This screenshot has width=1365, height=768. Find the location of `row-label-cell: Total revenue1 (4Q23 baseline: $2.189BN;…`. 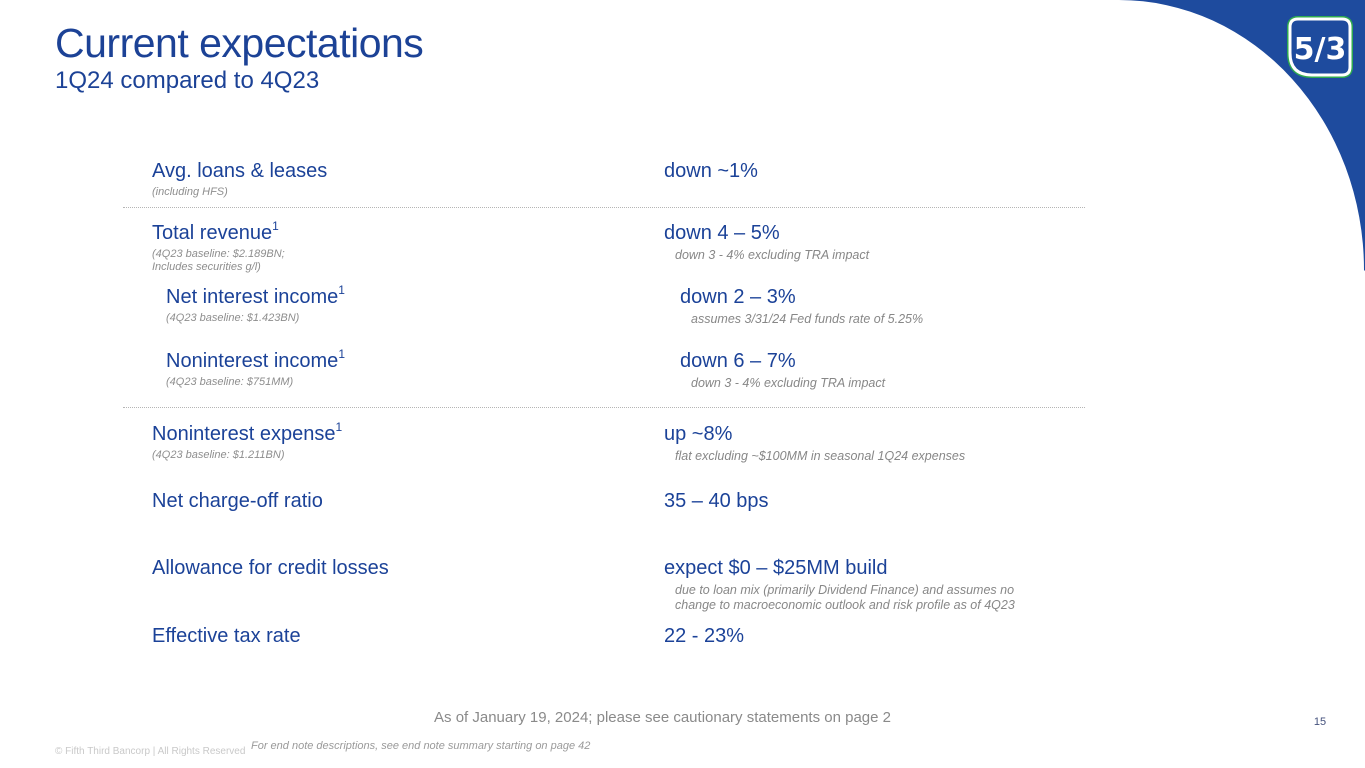

row-label-cell: Total revenue1 (4Q23 baseline: $2.189BN;… is located at coordinates (408, 246).